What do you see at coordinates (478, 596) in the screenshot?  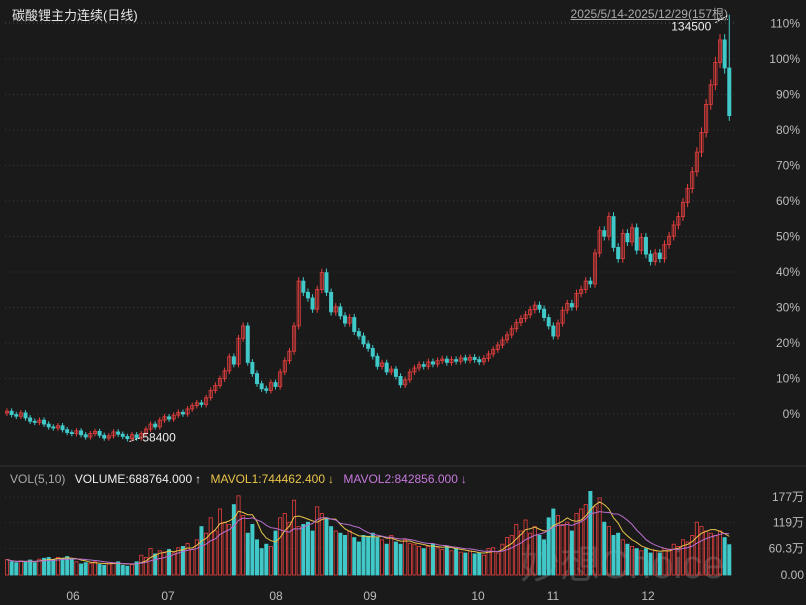 I see `x-tick-label: 10` at bounding box center [478, 596].